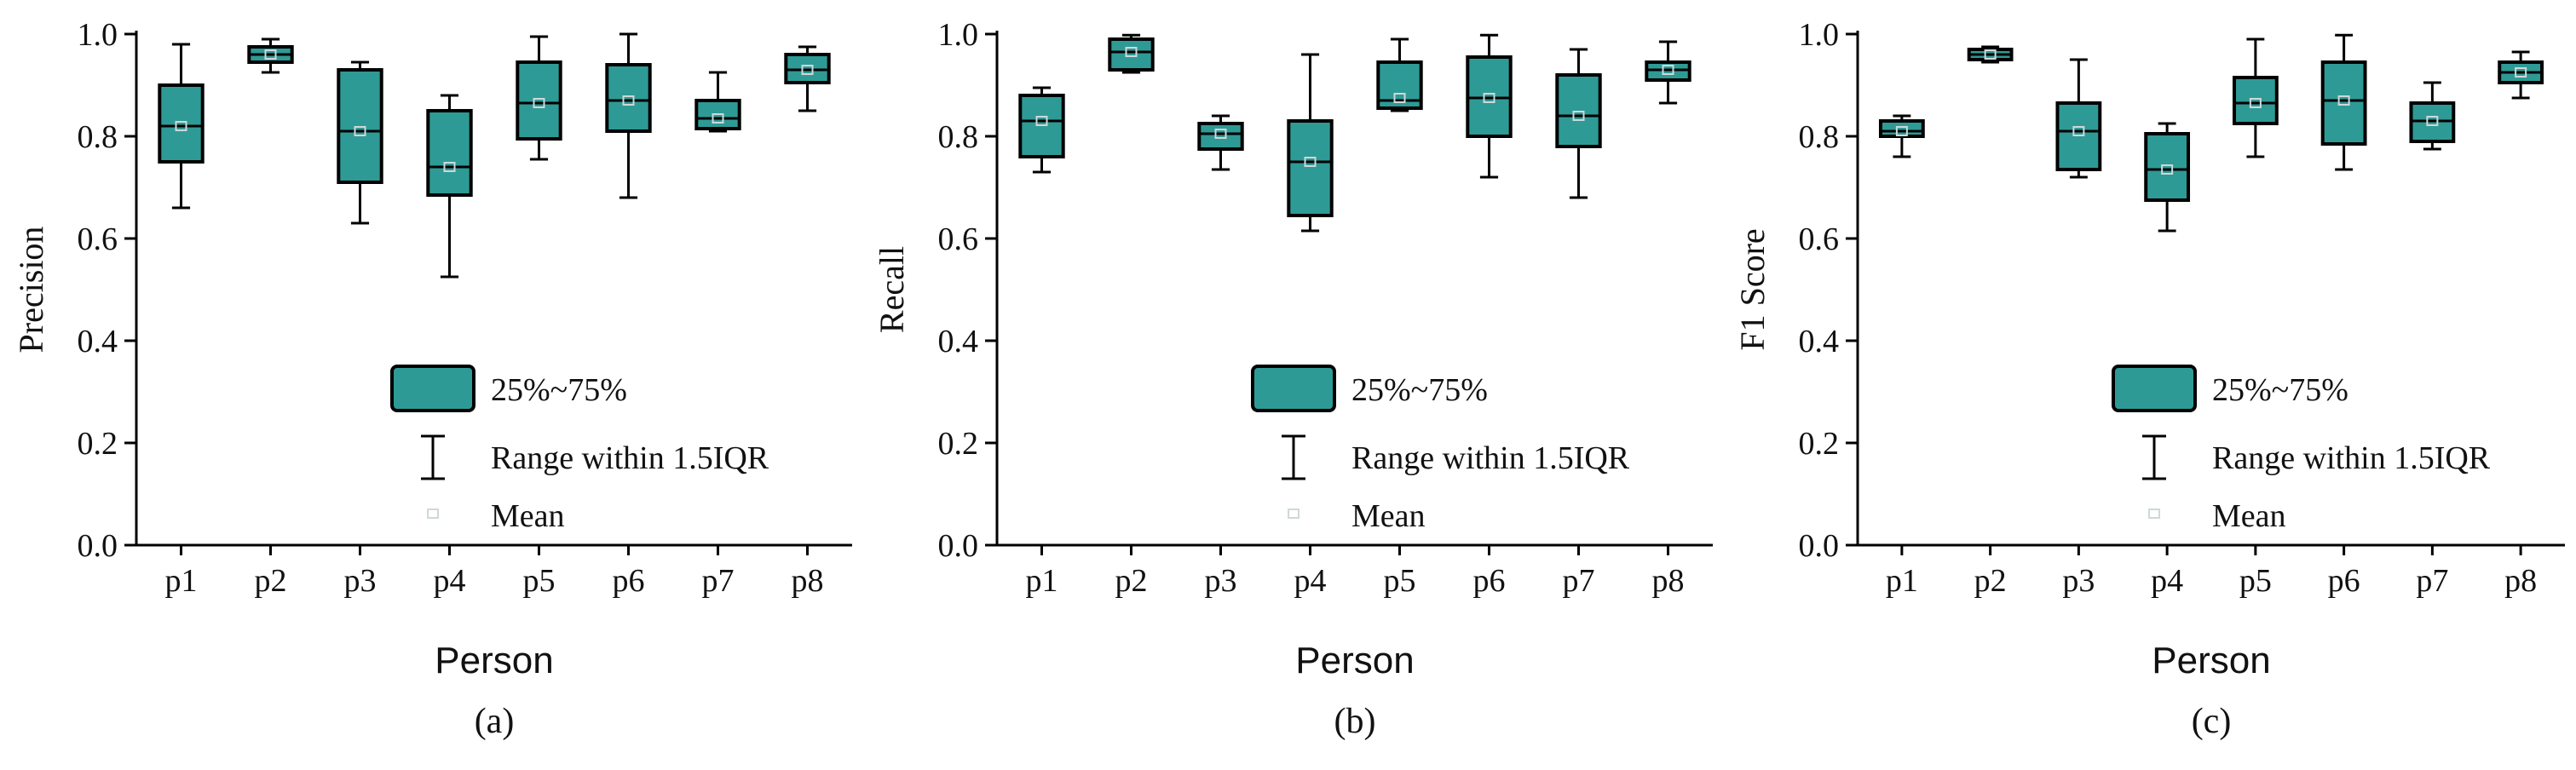  What do you see at coordinates (892, 289) in the screenshot?
I see `y-axis-title: Recall` at bounding box center [892, 289].